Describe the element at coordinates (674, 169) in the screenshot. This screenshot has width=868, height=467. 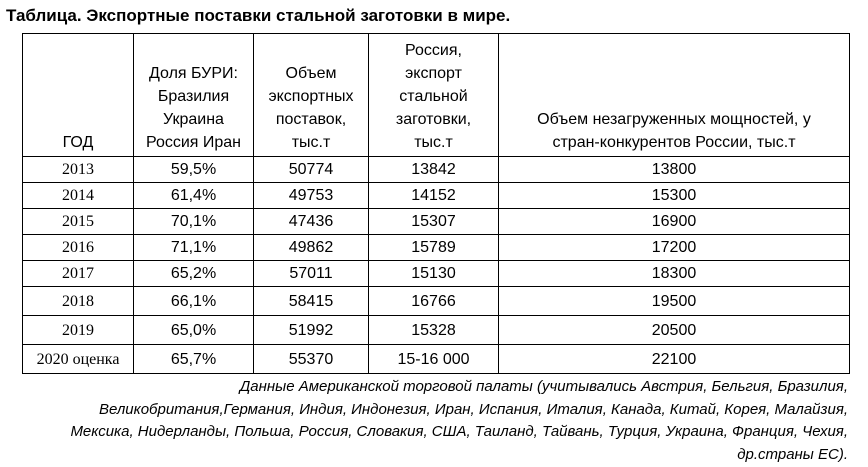
I see `table-cell: 13800` at that location.